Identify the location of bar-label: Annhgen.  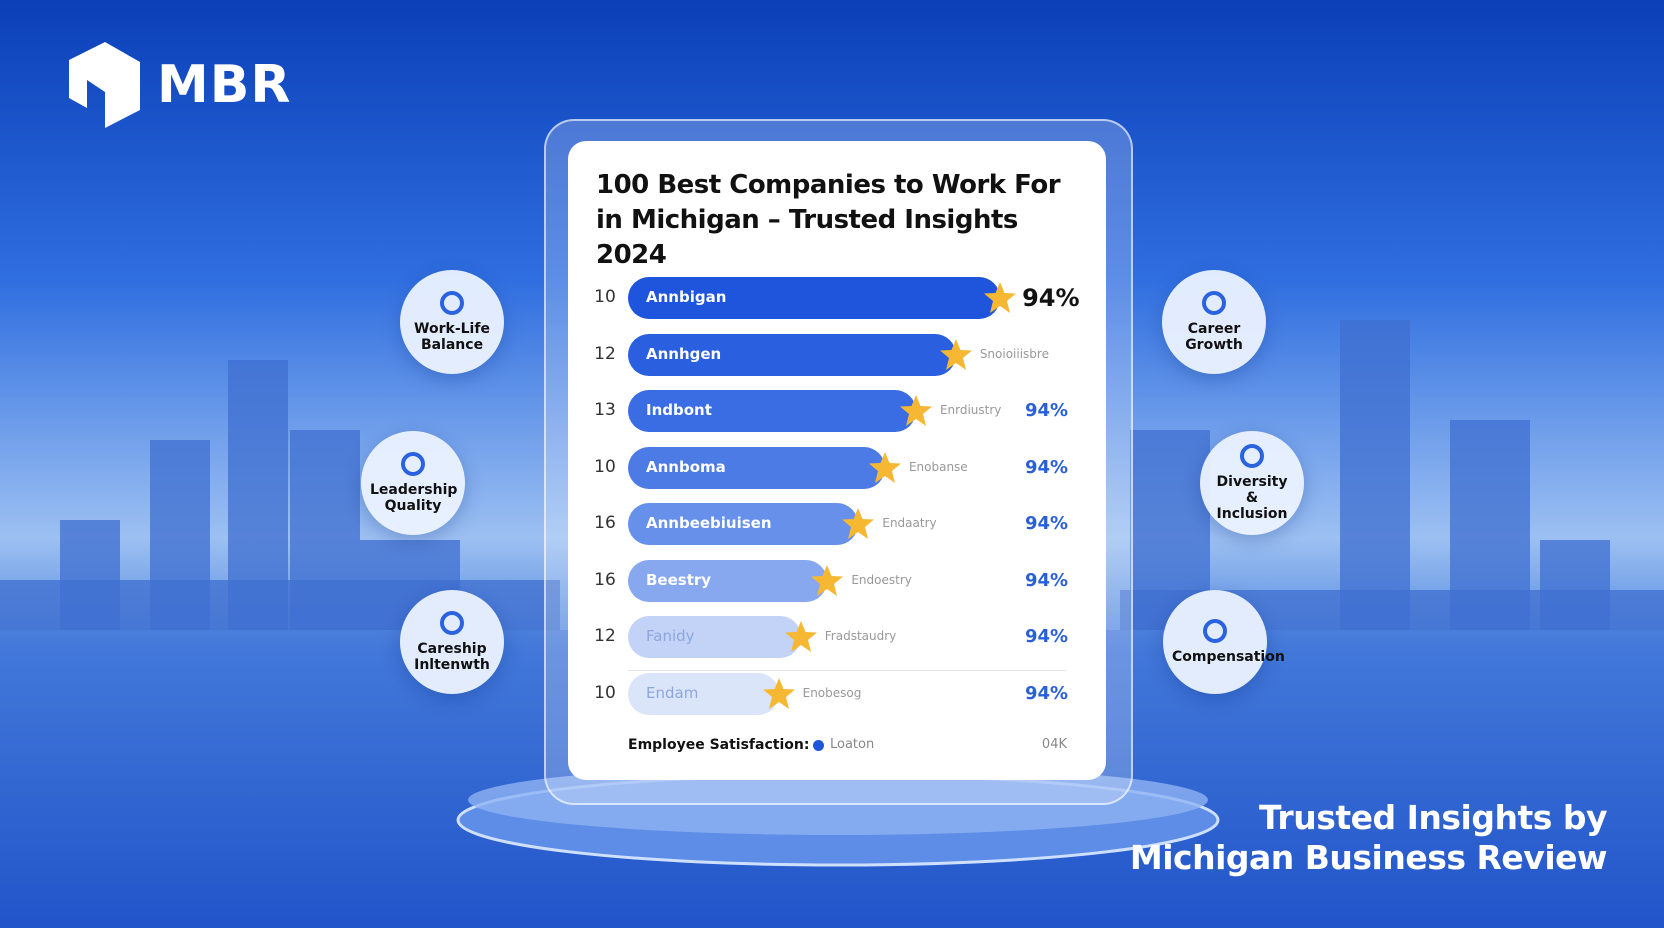
(684, 353).